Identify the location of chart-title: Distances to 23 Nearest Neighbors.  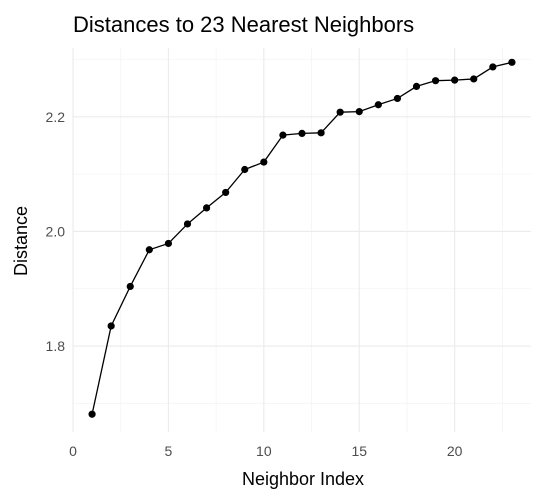
(243, 24).